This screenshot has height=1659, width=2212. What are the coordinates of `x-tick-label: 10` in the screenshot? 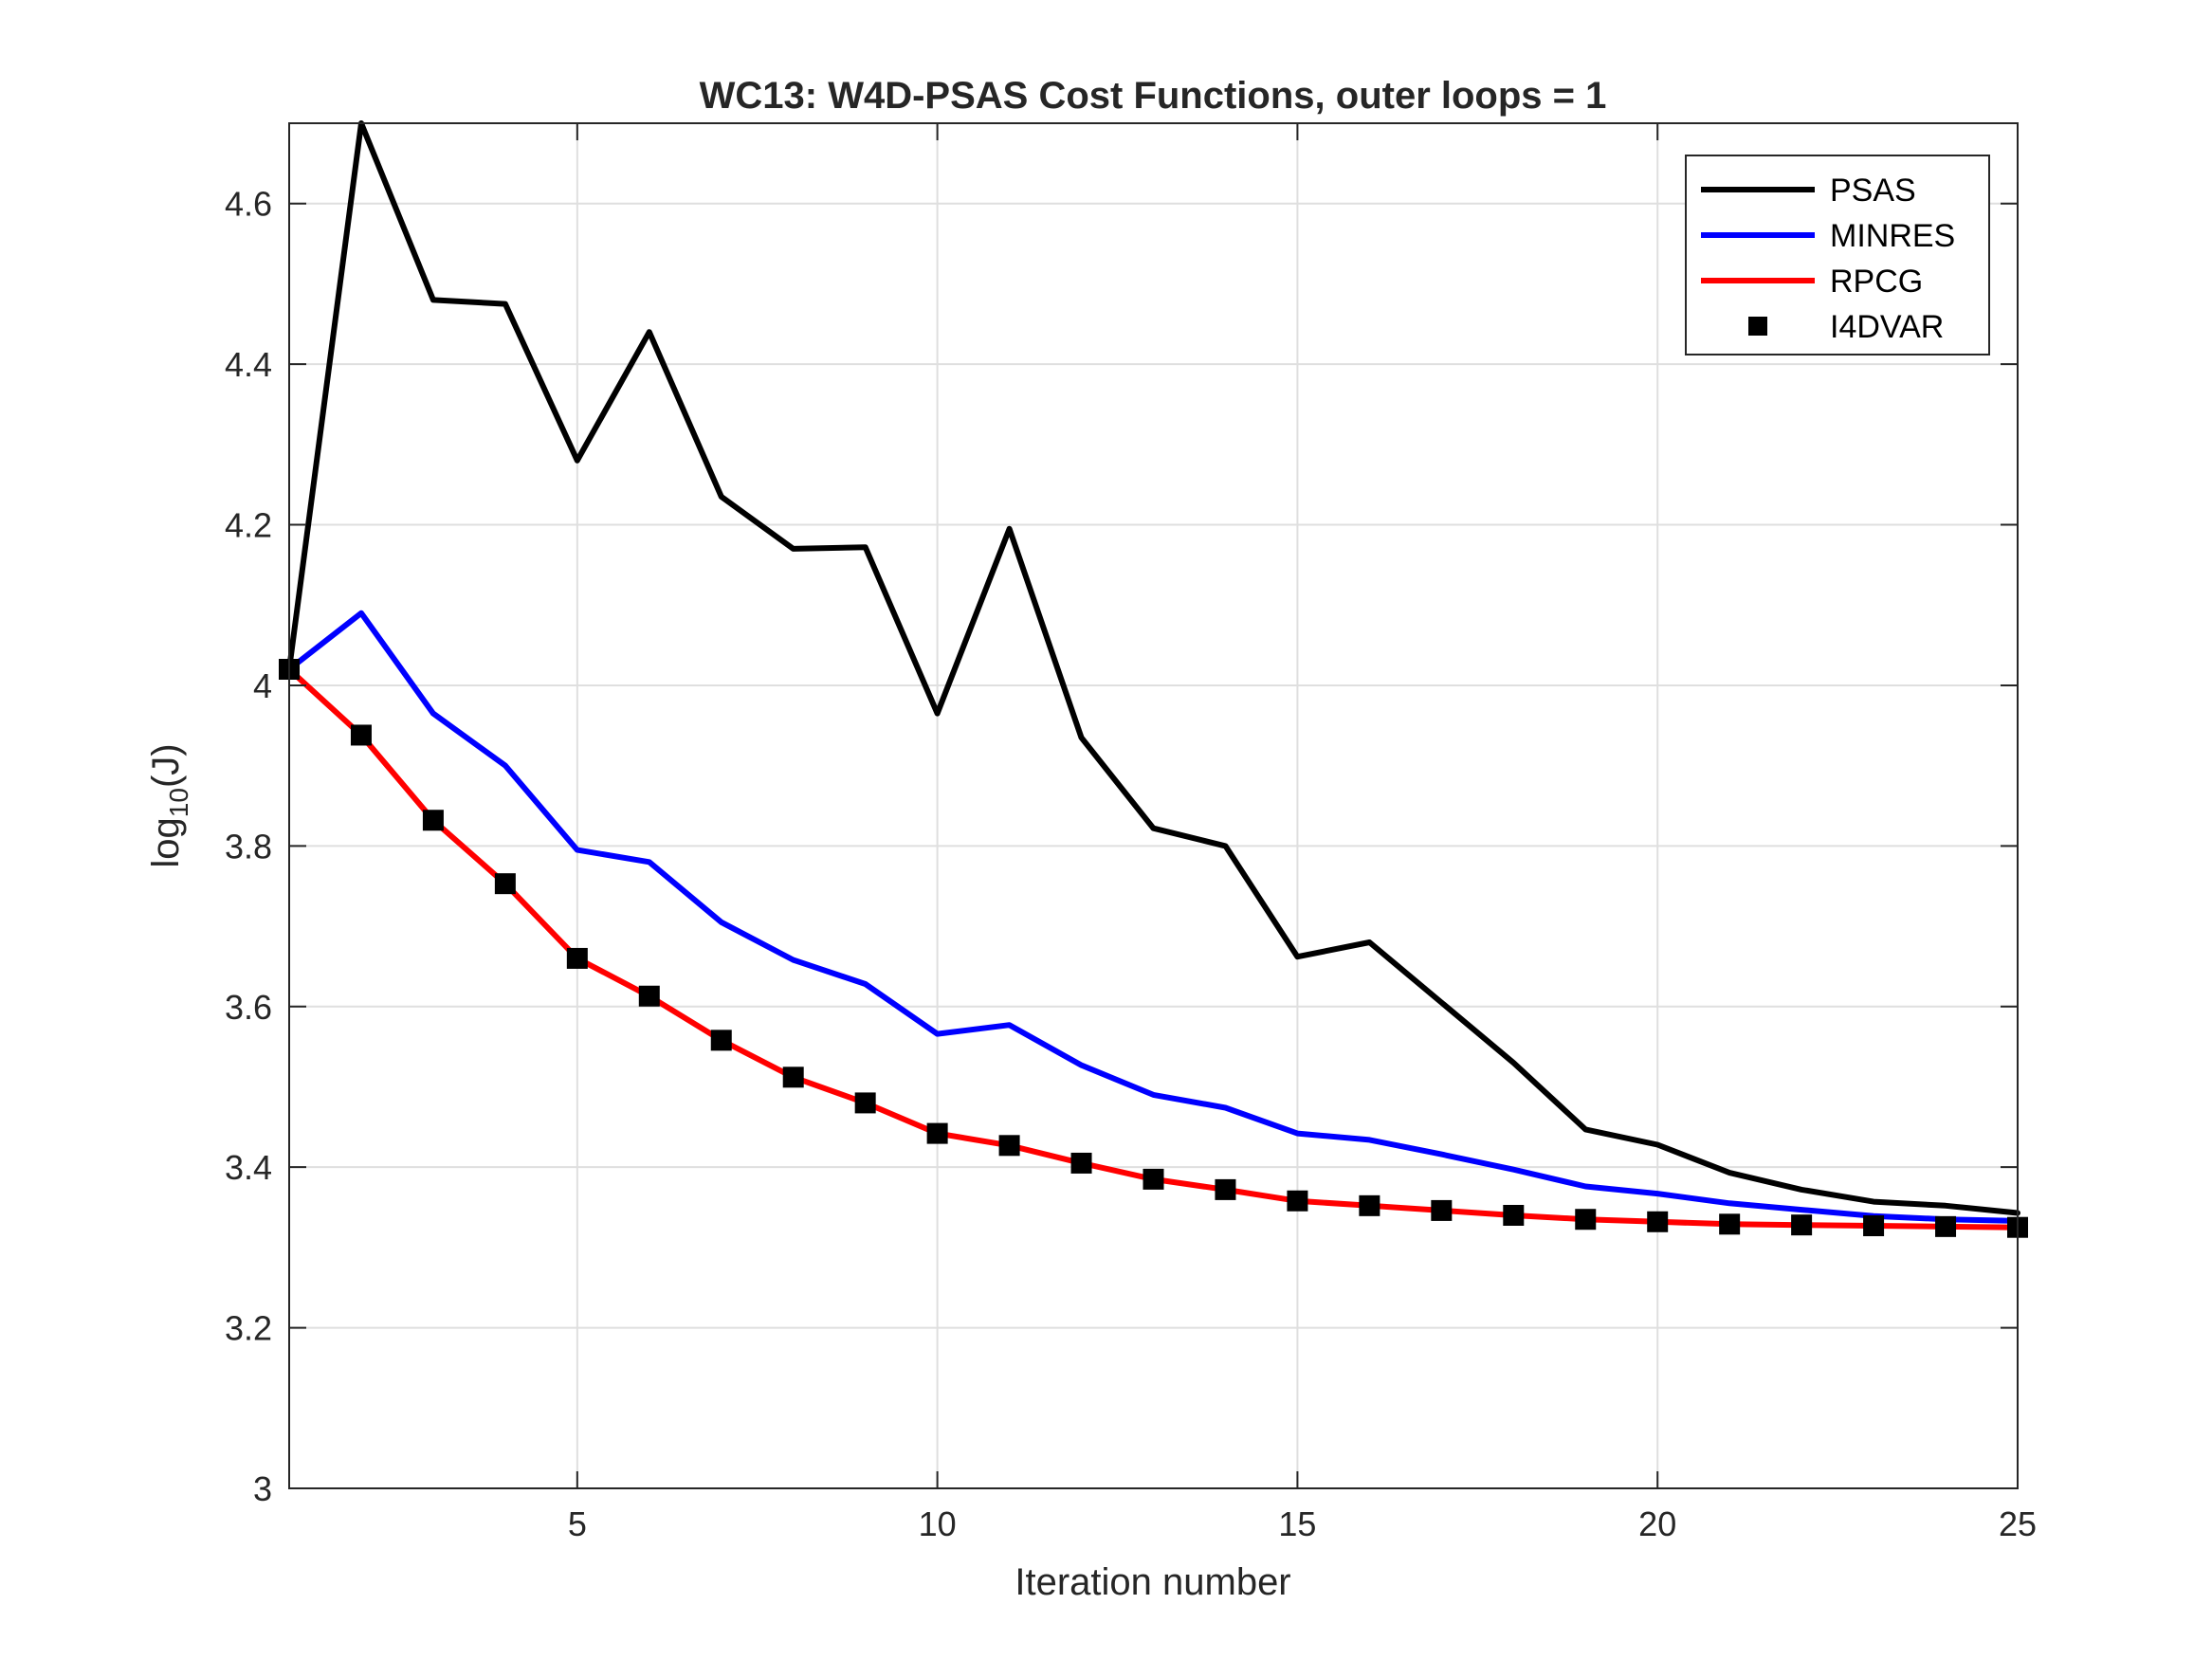 It's located at (938, 1523).